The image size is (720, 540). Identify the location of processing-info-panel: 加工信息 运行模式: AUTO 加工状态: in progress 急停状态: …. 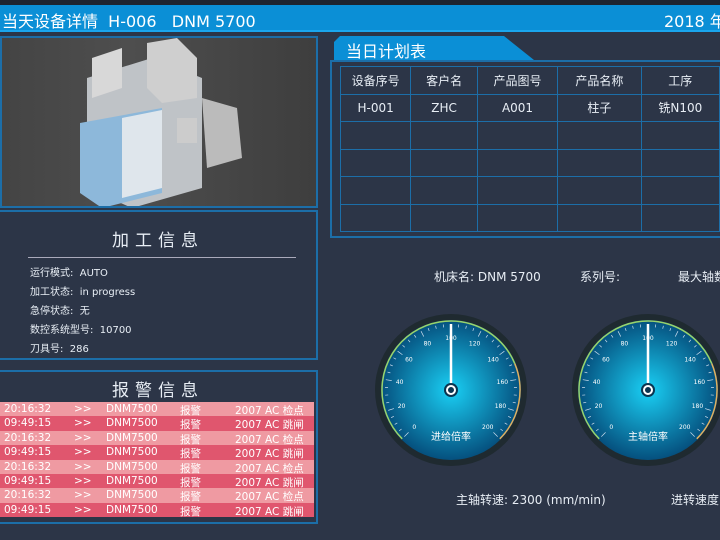
(159, 285).